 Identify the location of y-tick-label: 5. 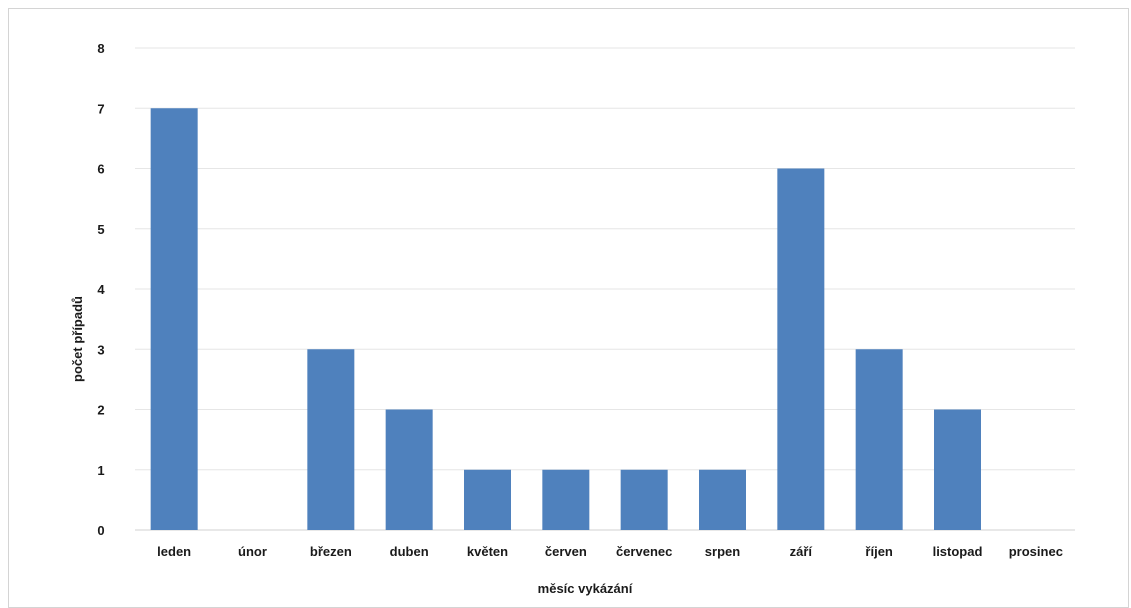
(100, 229).